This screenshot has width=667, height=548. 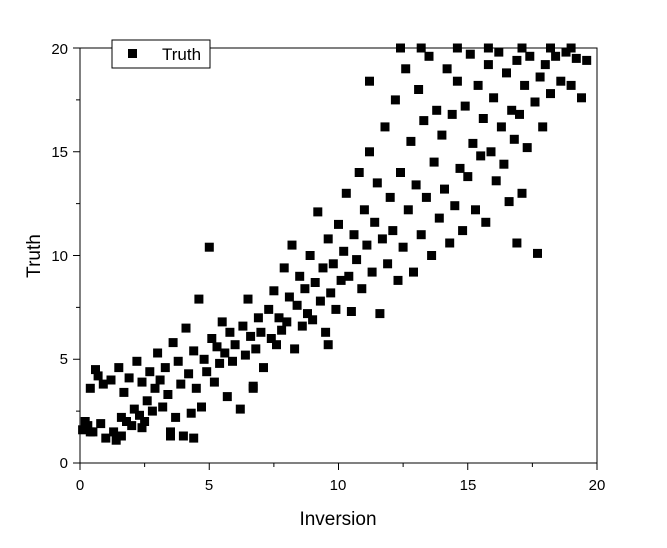 I want to click on y-tick-label: 10, so click(x=59, y=256).